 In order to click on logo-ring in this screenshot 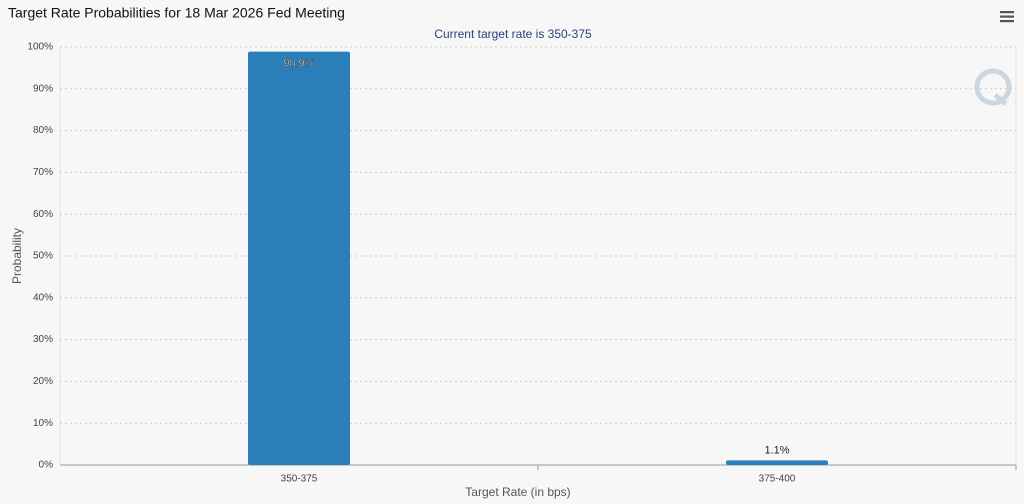, I will do `click(993, 87)`.